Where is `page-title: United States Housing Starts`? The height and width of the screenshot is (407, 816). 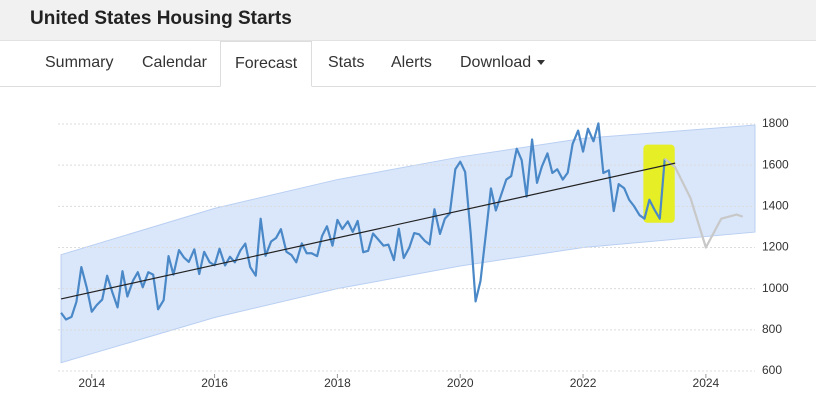
page-title: United States Housing Starts is located at coordinates (161, 18).